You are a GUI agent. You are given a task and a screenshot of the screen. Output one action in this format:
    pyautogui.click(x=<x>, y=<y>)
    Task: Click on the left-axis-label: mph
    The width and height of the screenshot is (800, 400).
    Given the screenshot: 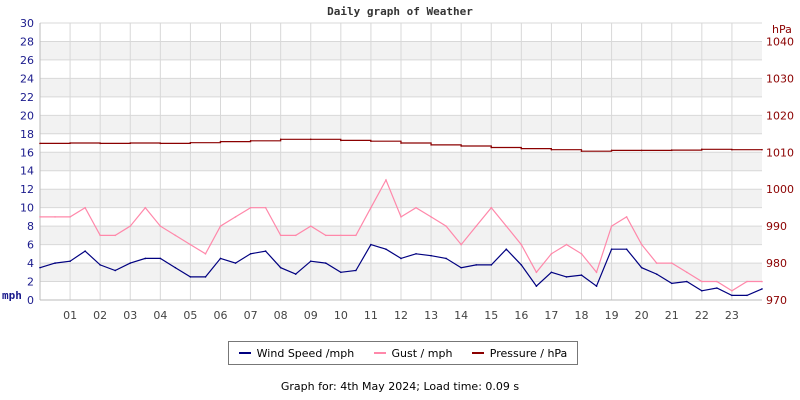 What is the action you would take?
    pyautogui.click(x=12, y=295)
    